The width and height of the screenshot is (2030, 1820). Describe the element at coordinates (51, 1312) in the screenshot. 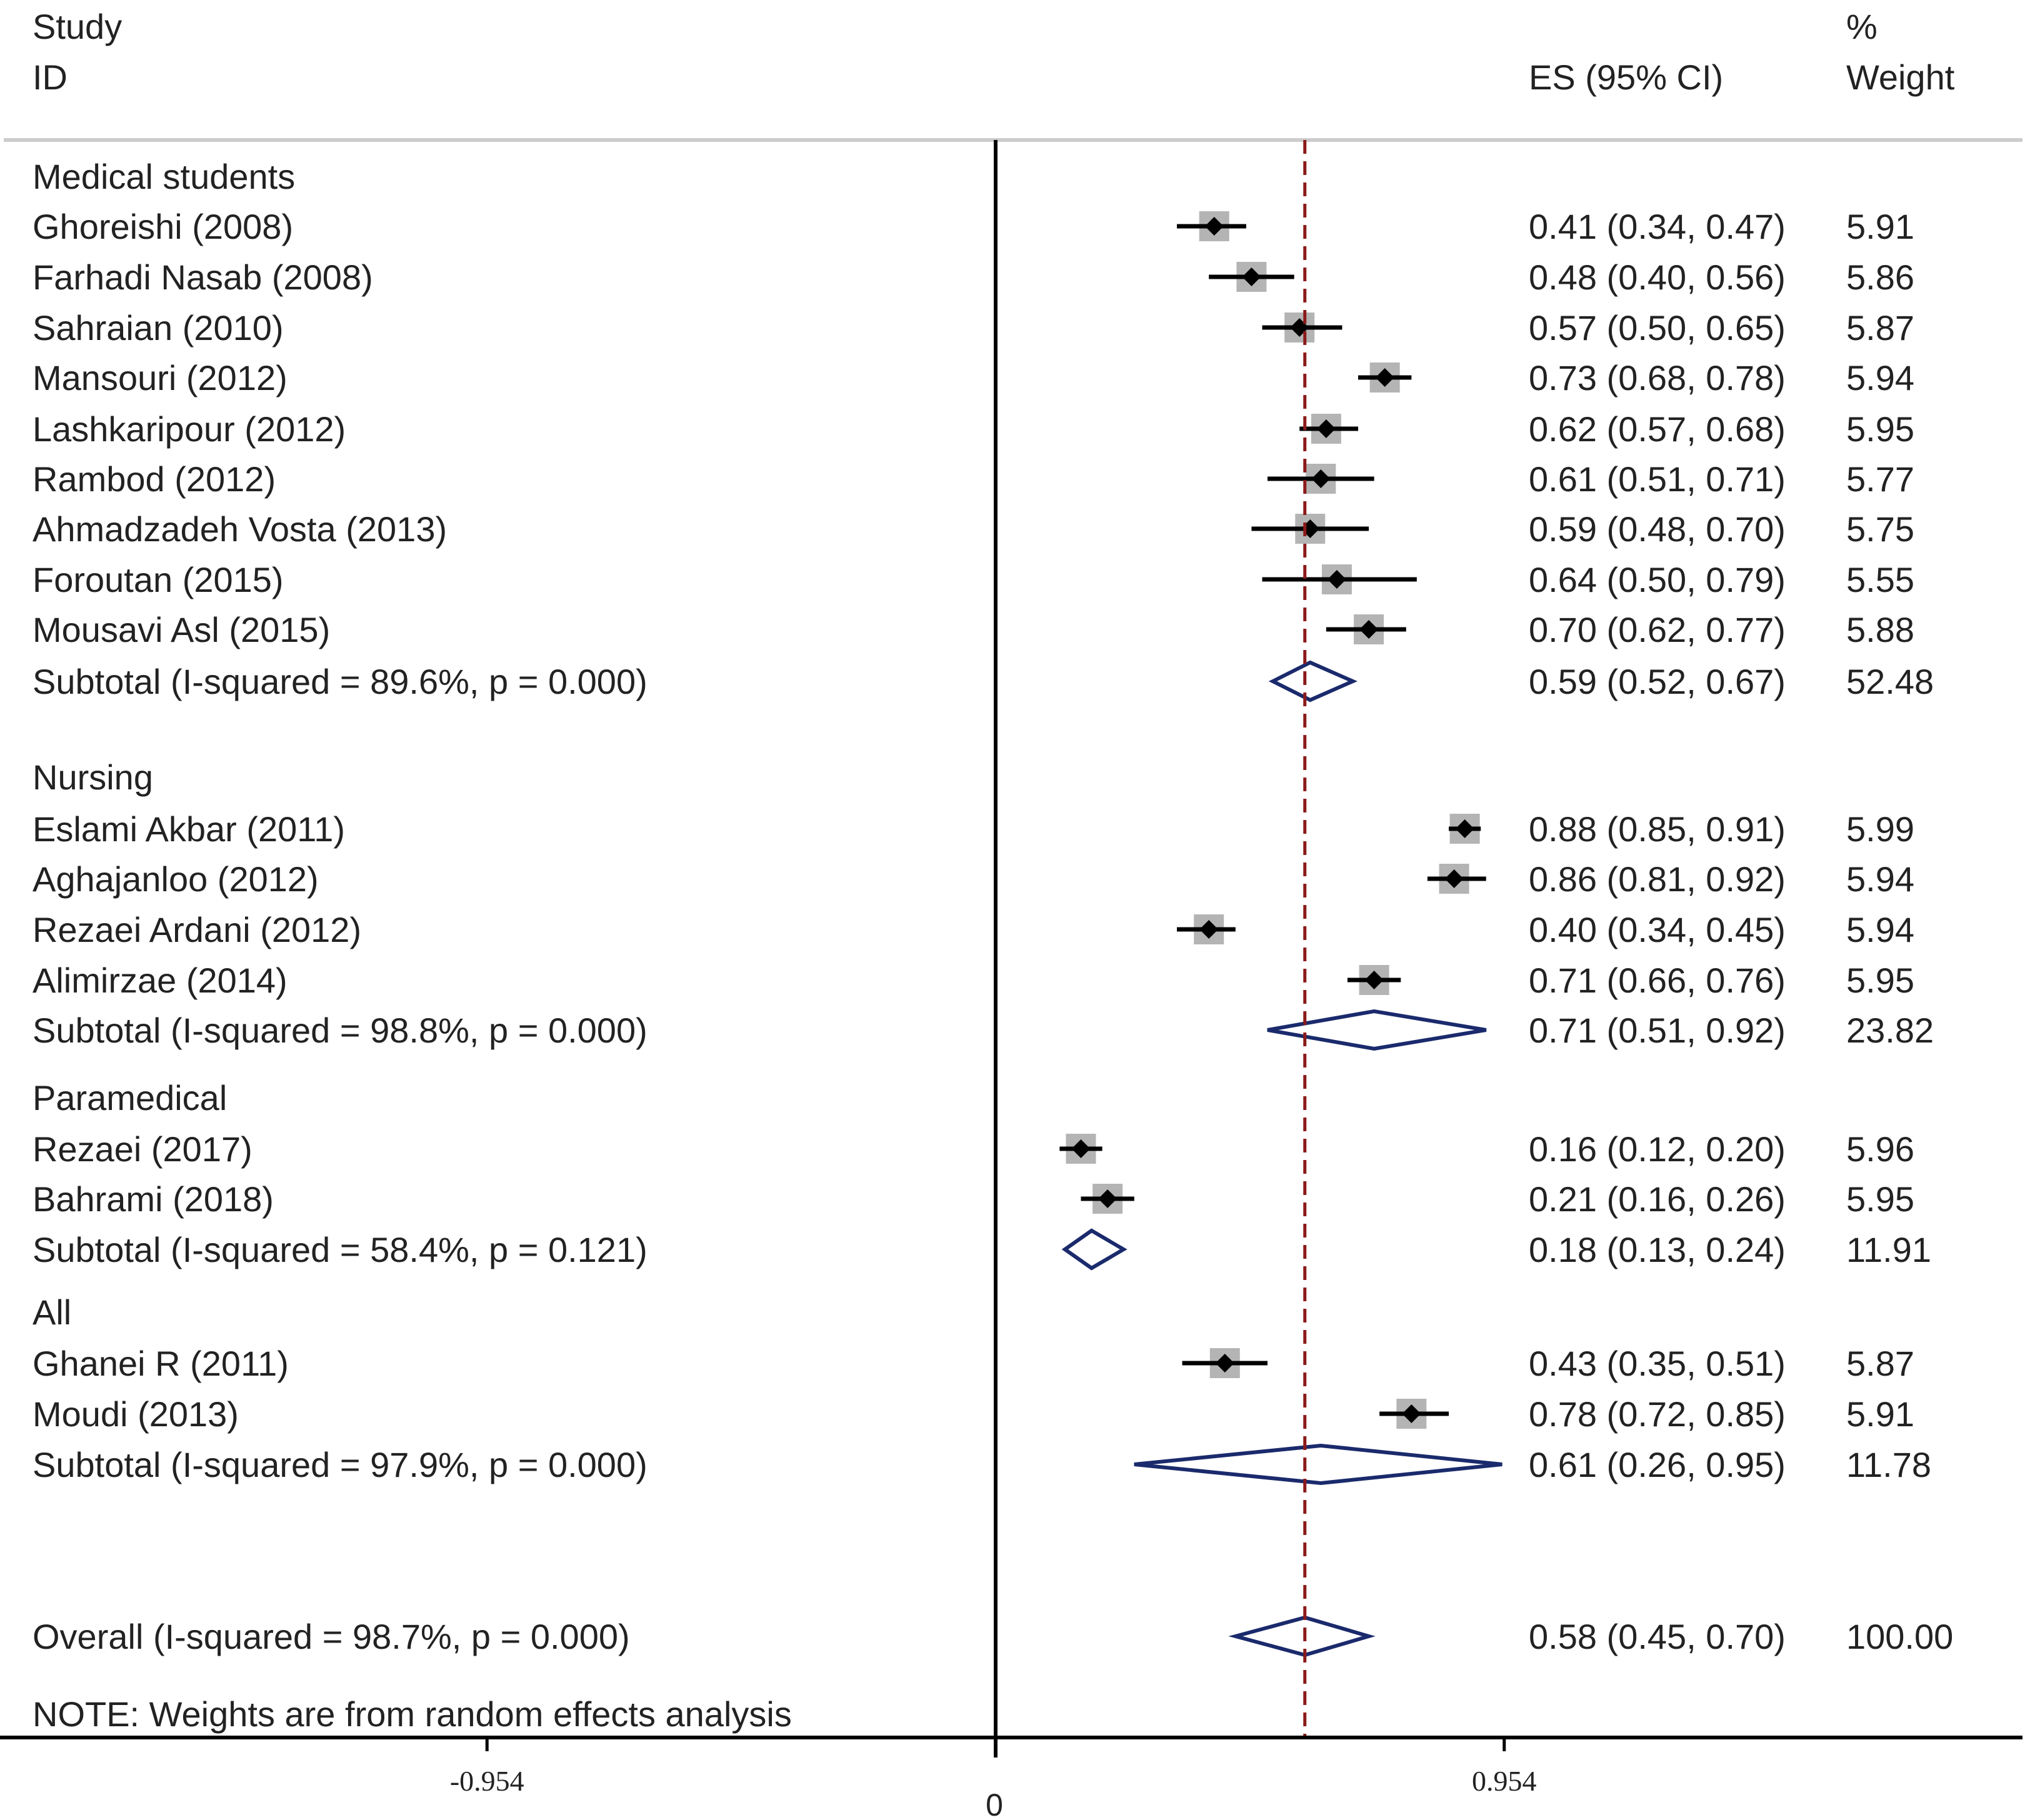

I see `group-heading: All` at that location.